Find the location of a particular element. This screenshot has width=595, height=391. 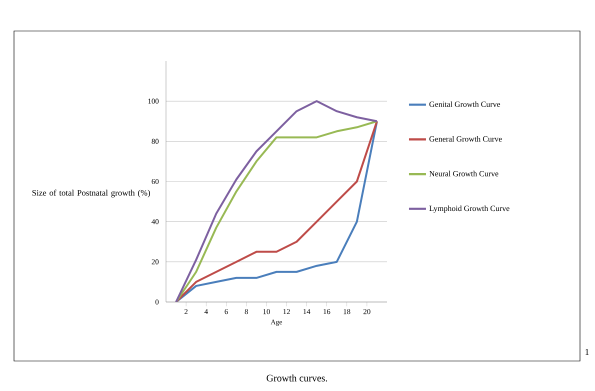

text: 1 is located at coordinates (587, 352).